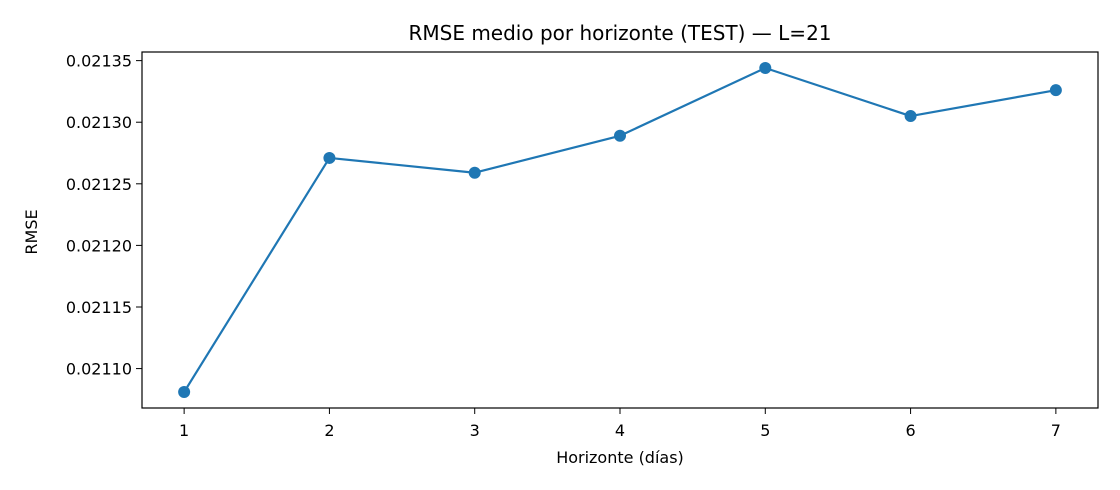 This screenshot has height=490, width=1120. I want to click on x-tick-label: 5, so click(765, 430).